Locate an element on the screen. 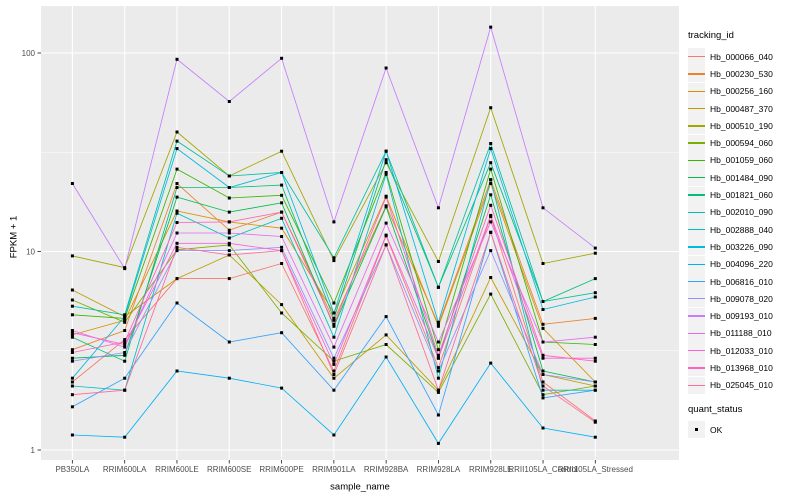 This screenshot has width=800, height=500. svg-text: RRIM928BA is located at coordinates (386, 469).